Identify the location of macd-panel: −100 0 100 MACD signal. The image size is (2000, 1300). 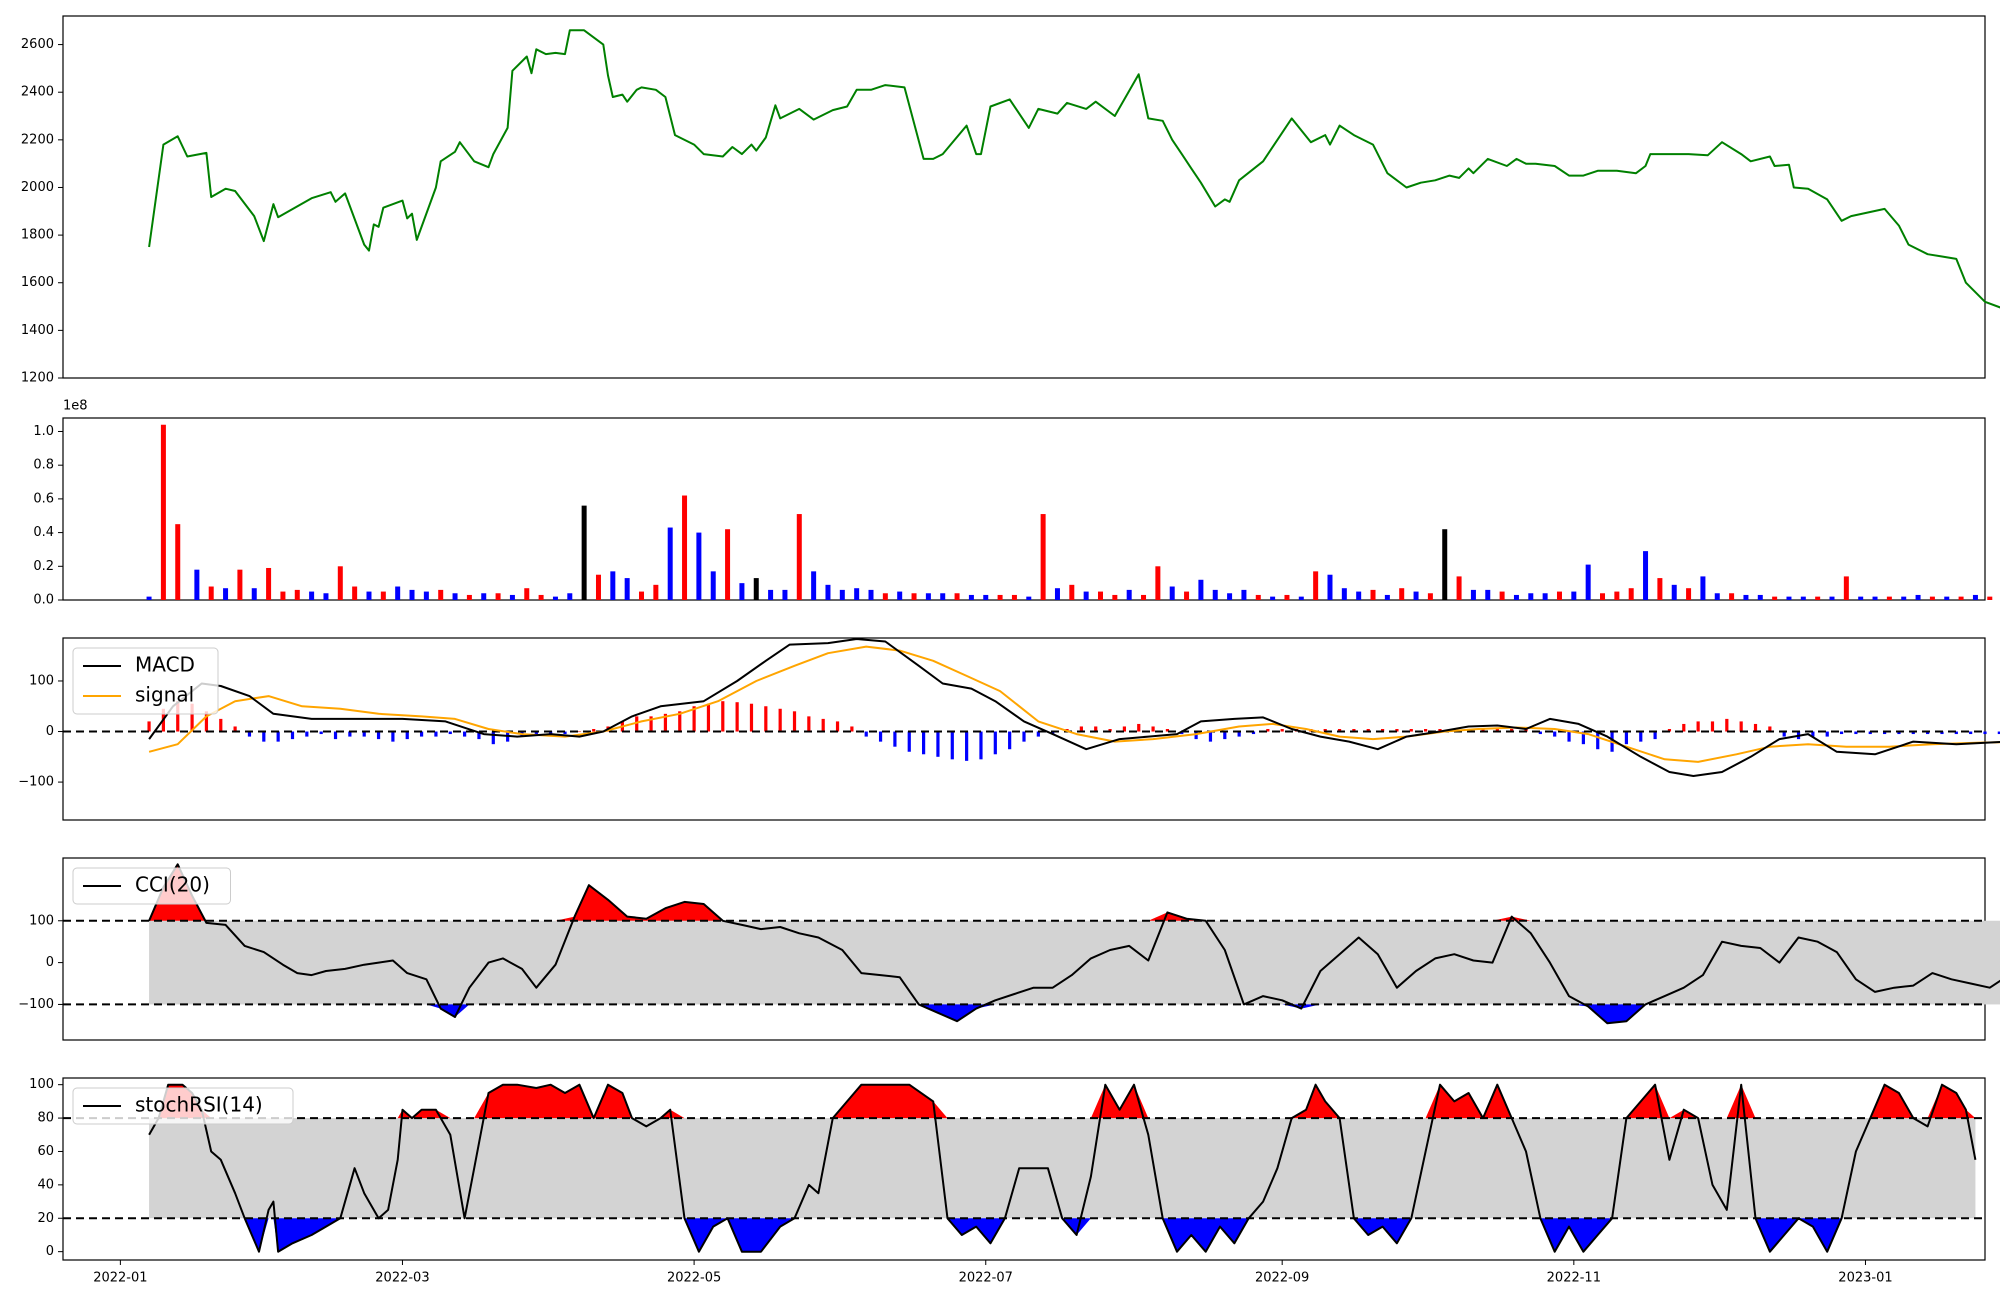
(1009, 729).